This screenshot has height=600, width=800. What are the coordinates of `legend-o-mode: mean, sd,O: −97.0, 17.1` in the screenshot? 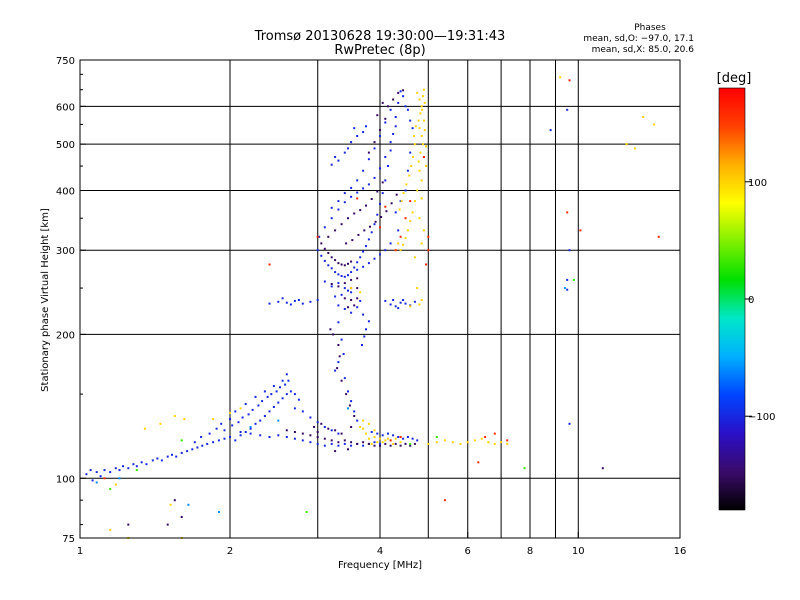 It's located at (638, 39).